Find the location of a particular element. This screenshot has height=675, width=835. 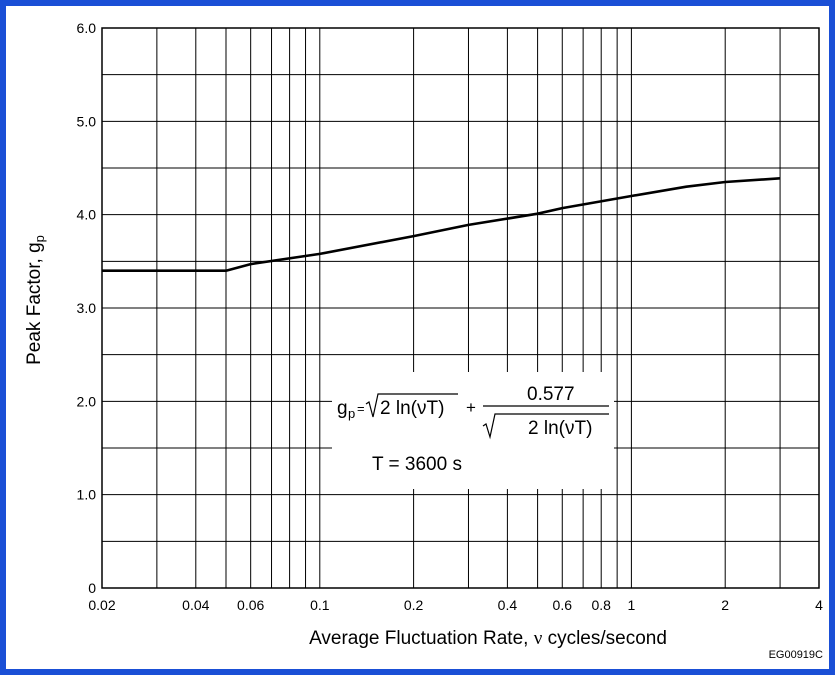

formula-denominator-argument: 2 ln(νT) is located at coordinates (560, 428).